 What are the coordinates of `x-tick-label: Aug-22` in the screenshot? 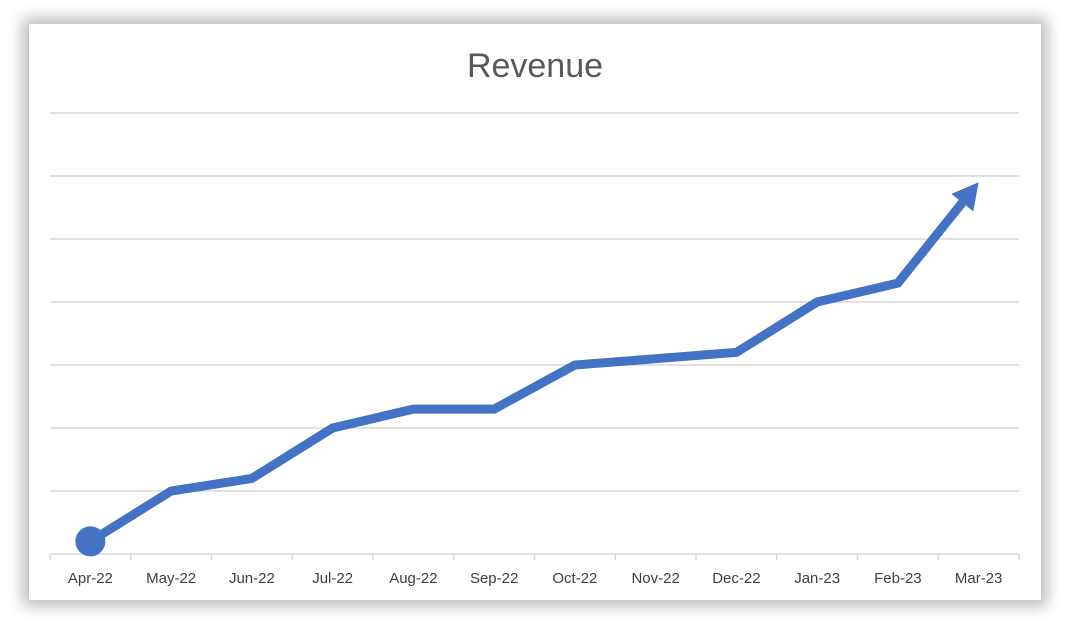 It's located at (413, 578).